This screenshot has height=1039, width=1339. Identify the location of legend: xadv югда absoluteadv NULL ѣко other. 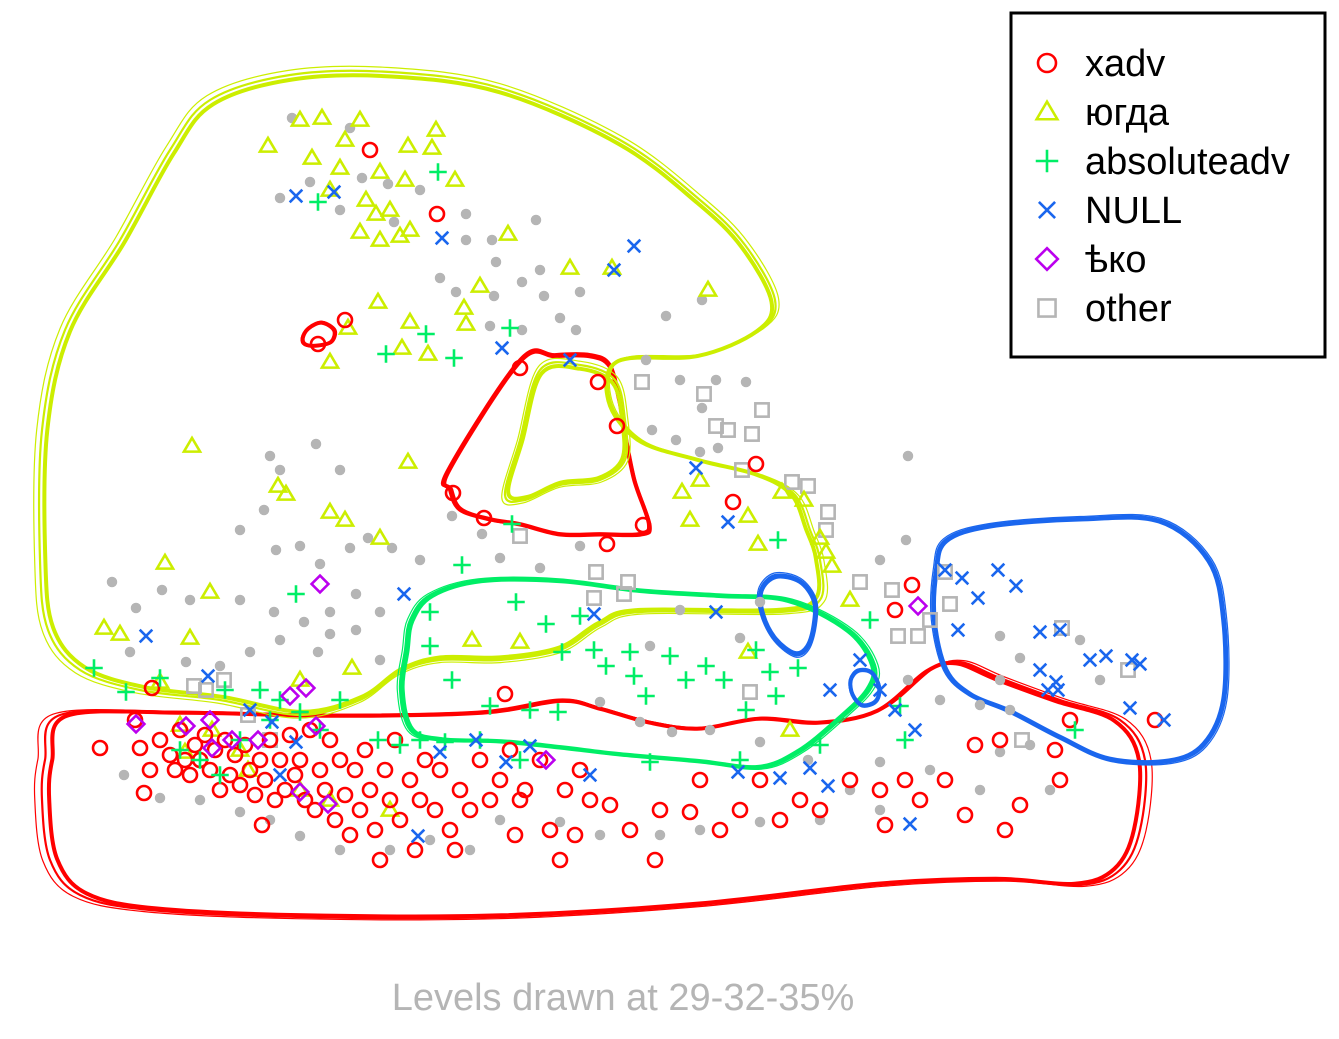
(1168, 185).